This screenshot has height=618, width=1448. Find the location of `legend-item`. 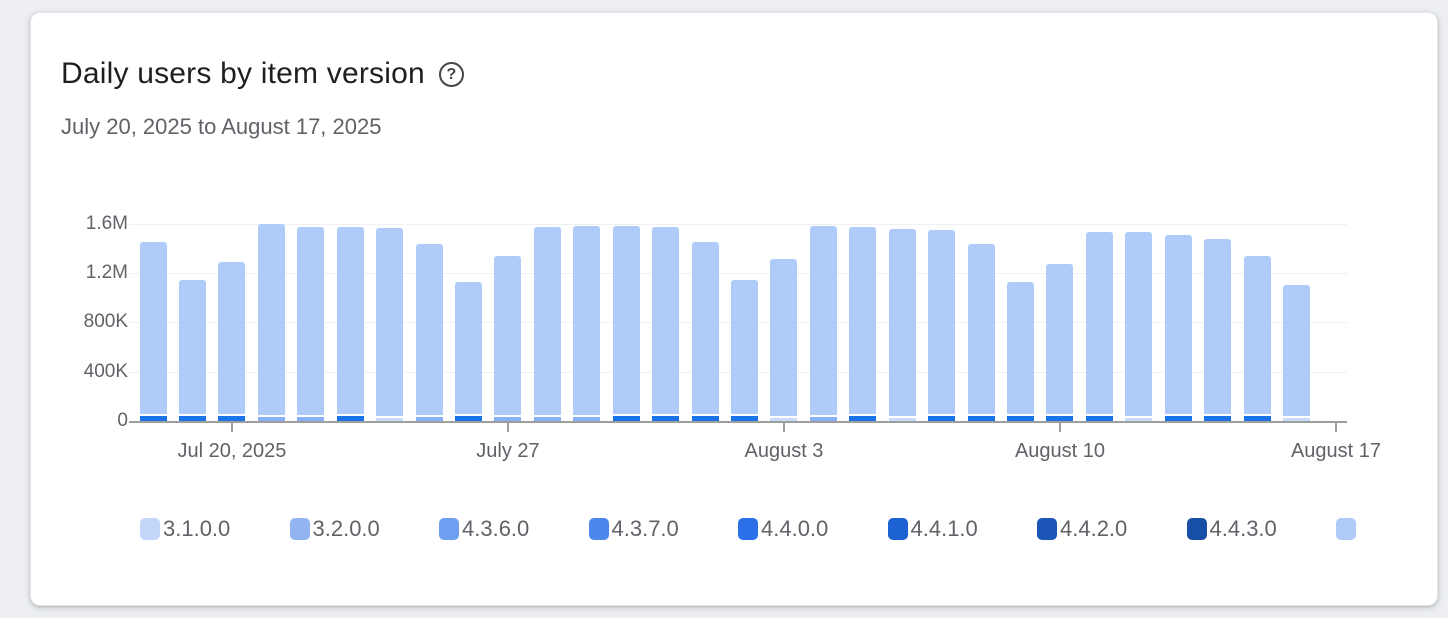

legend-item is located at coordinates (1346, 529).